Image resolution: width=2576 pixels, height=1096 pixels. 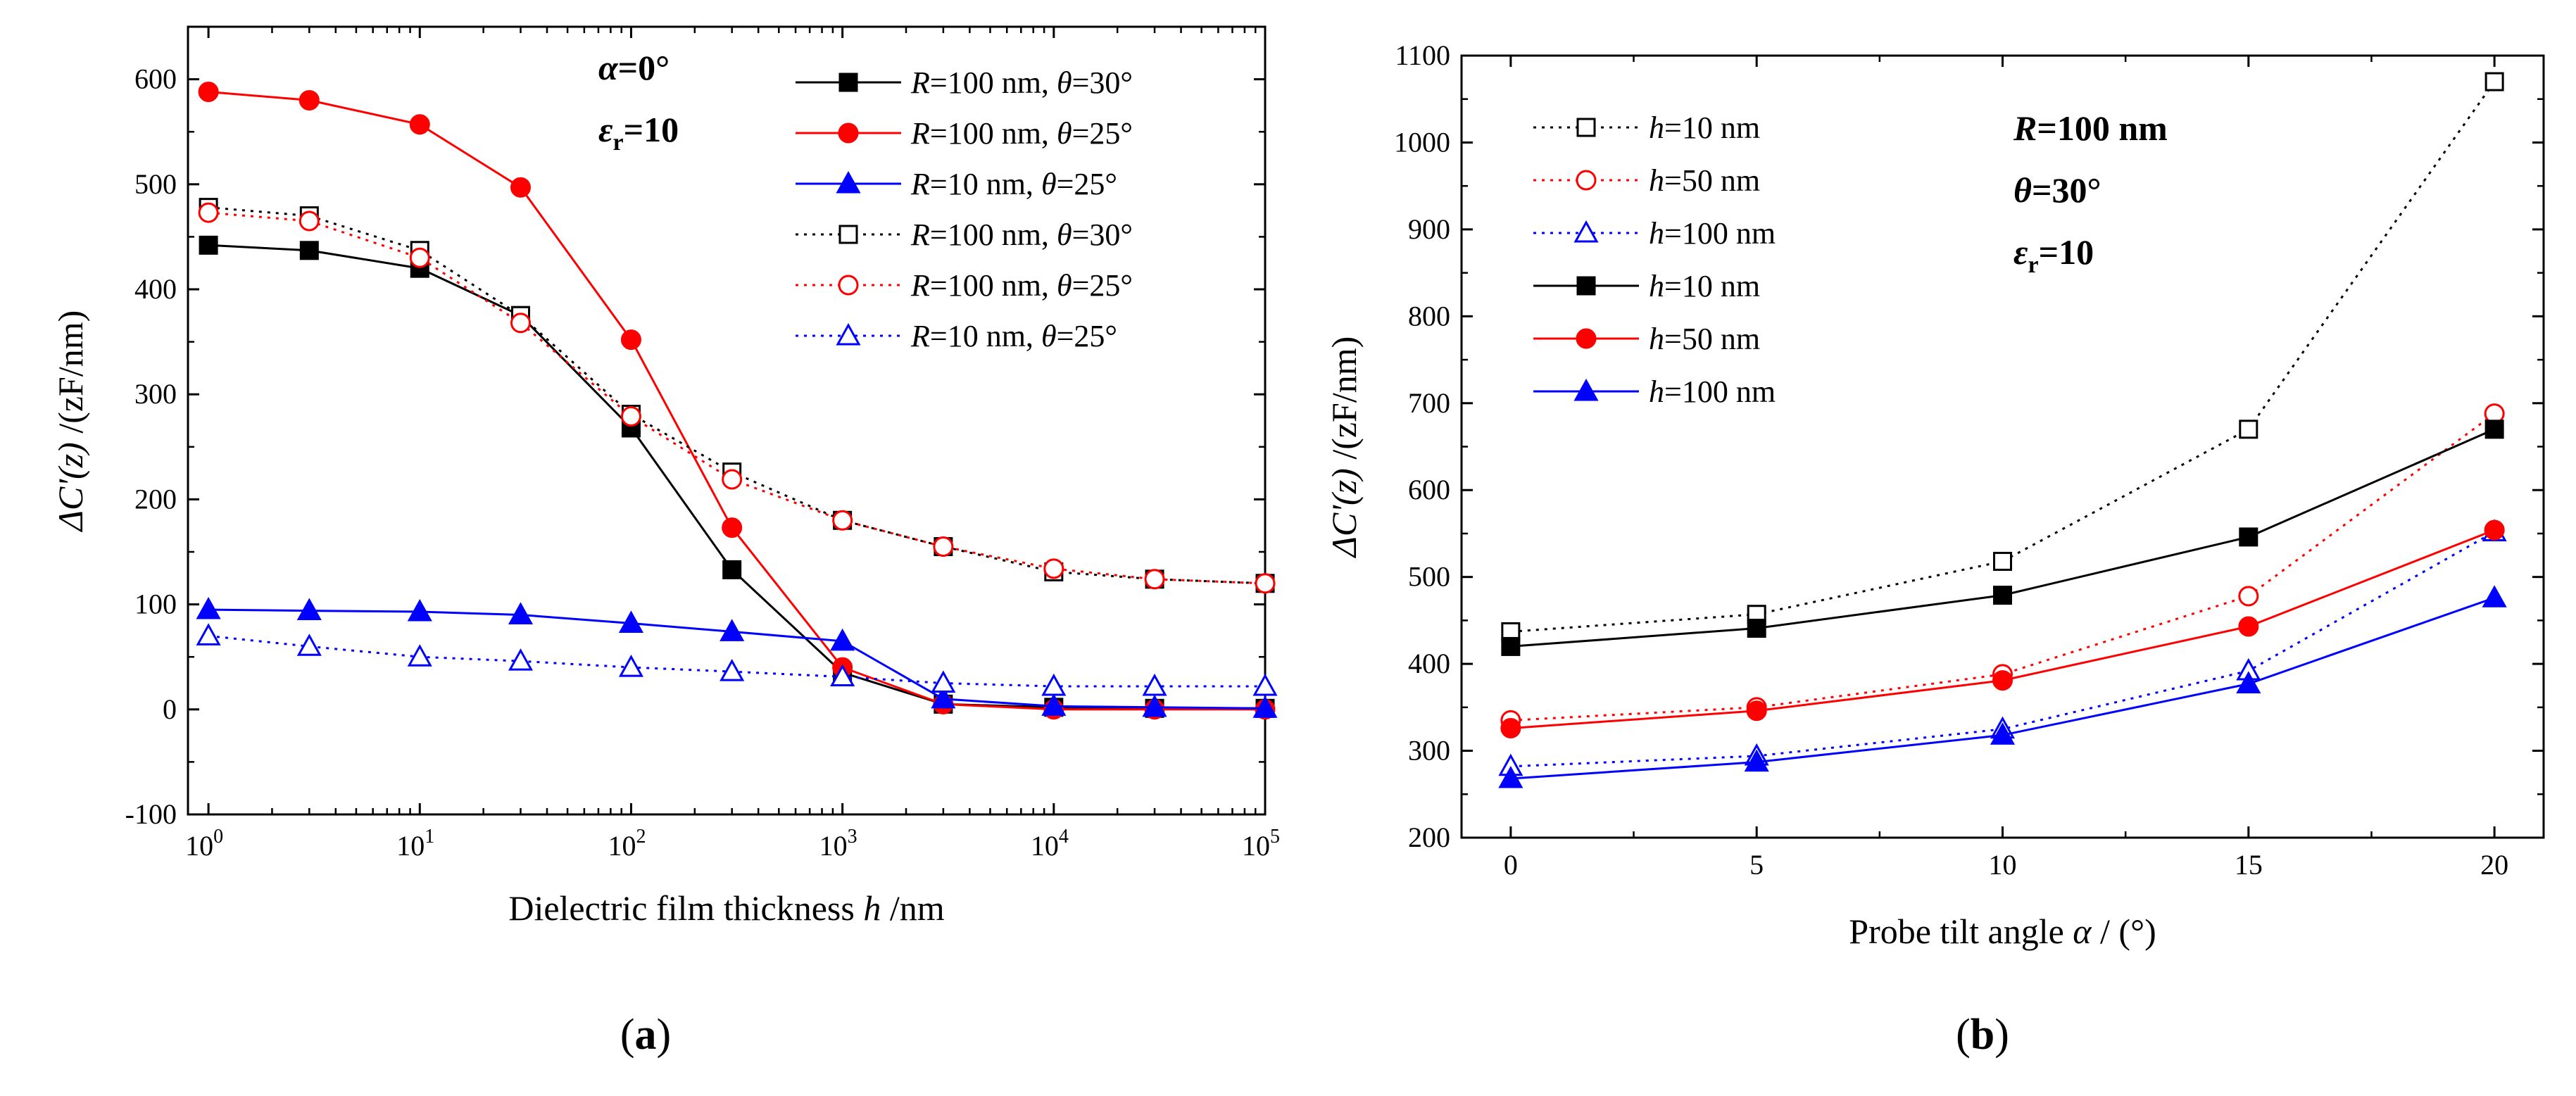 What do you see at coordinates (964, 235) in the screenshot?
I see `legend-item: R=100 nm, θ=30°` at bounding box center [964, 235].